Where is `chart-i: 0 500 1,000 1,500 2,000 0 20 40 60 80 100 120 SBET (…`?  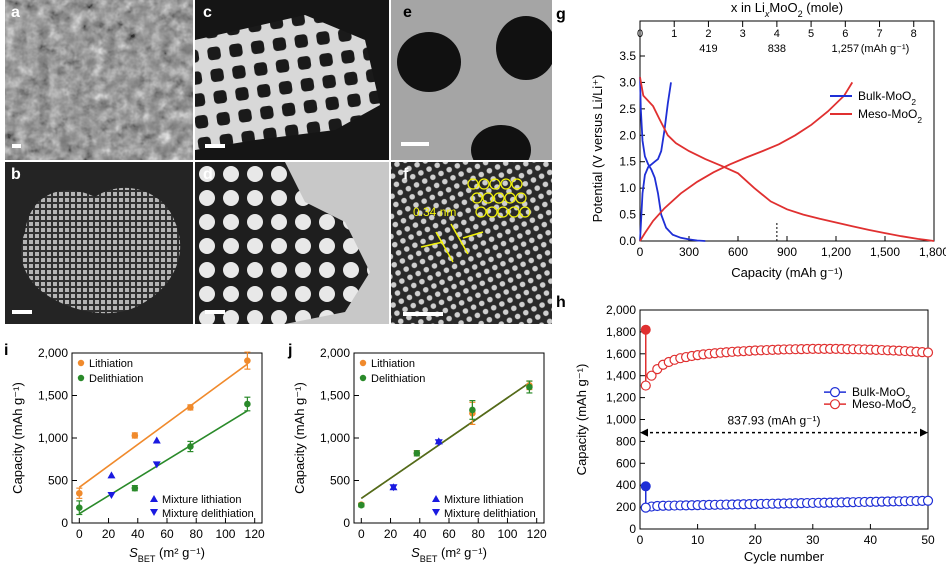 chart-i: 0 500 1,000 1,500 2,000 0 20 40 60 80 100 120 SBET (… is located at coordinates (137, 455).